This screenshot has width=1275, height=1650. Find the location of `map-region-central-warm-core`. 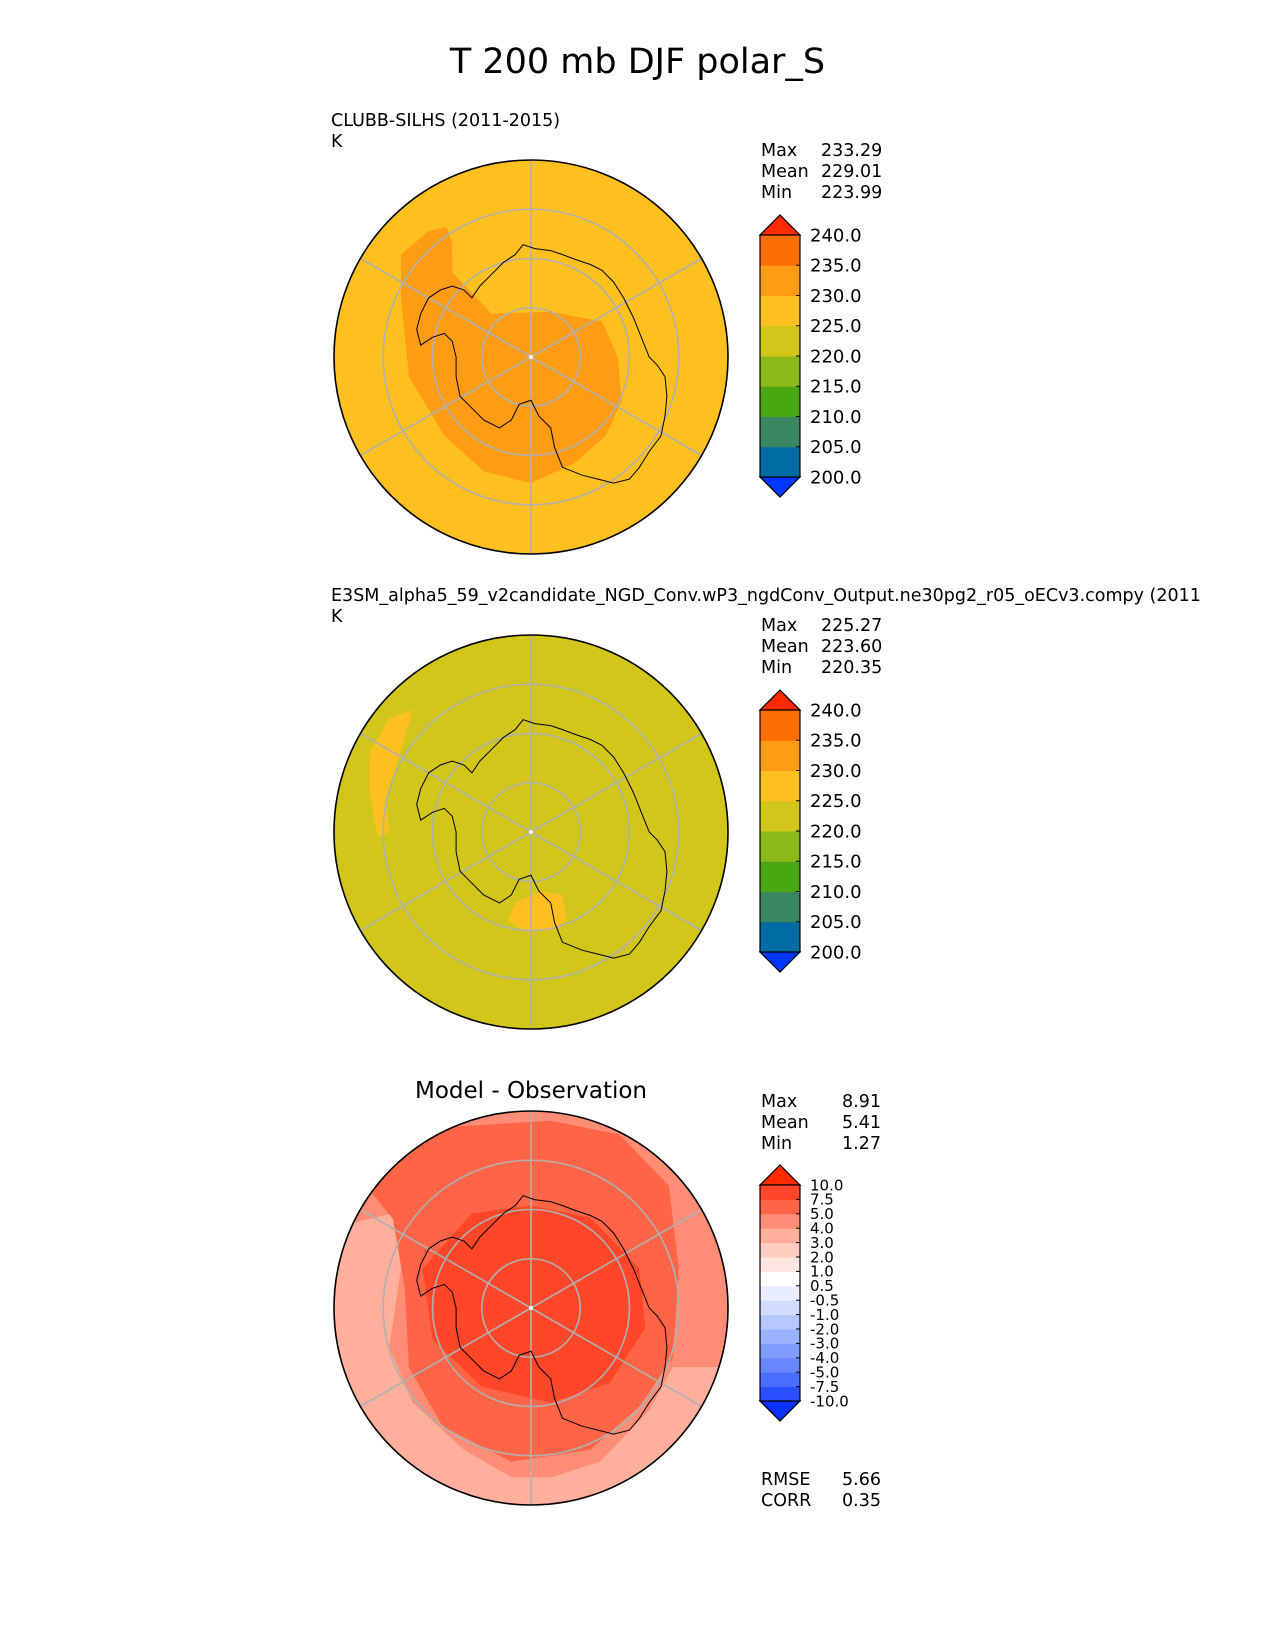

map-region-central-warm-core is located at coordinates (511, 355).